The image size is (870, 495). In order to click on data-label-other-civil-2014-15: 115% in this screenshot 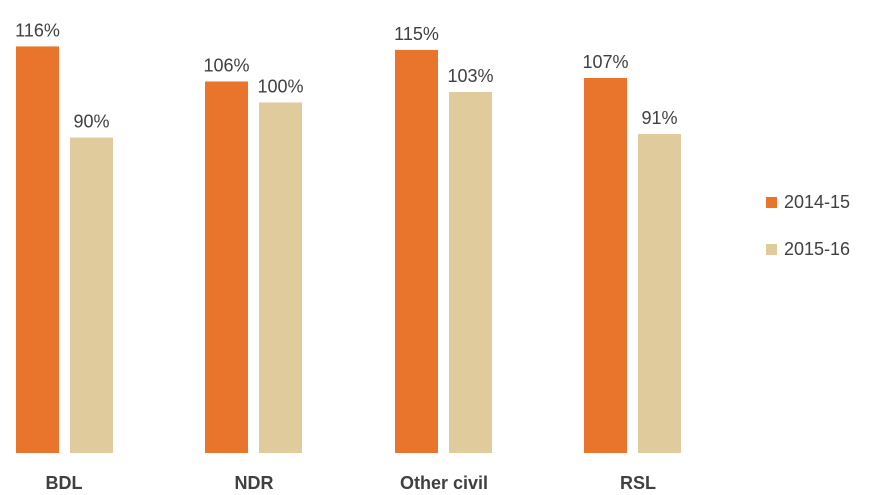, I will do `click(416, 34)`.